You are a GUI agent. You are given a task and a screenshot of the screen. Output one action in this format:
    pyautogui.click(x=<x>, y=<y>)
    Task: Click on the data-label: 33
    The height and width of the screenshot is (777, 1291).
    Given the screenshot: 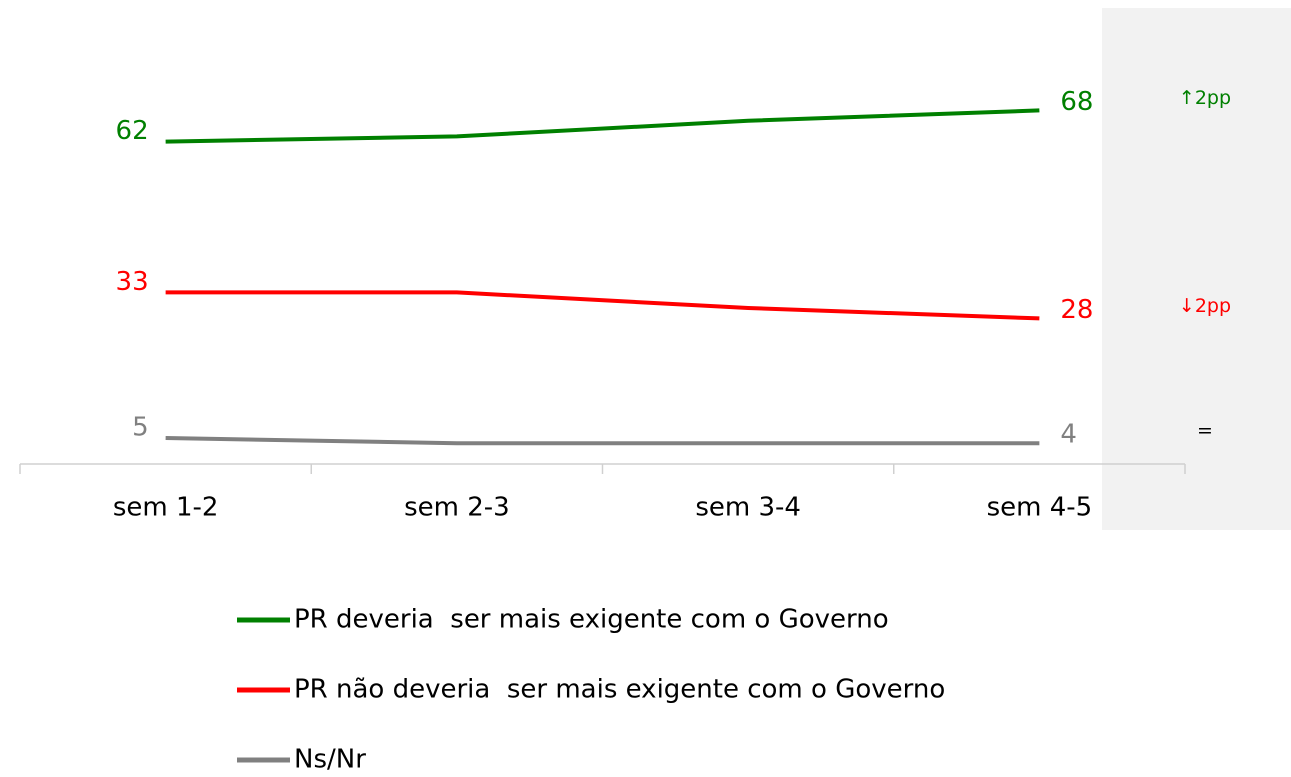 What is the action you would take?
    pyautogui.click(x=132, y=282)
    